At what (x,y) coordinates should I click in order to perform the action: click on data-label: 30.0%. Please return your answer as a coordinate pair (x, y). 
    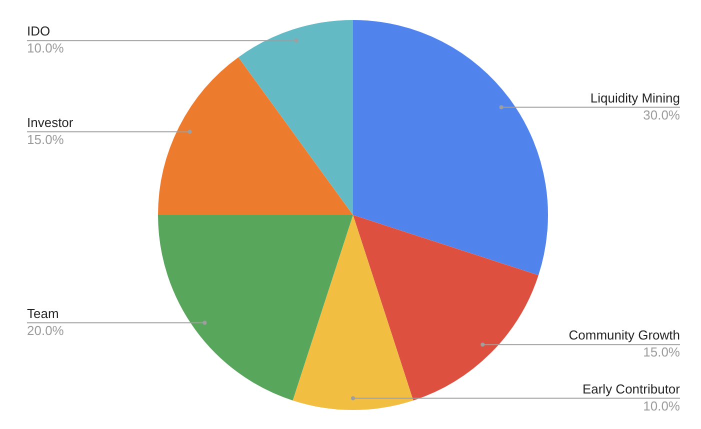
    Looking at the image, I should click on (661, 114).